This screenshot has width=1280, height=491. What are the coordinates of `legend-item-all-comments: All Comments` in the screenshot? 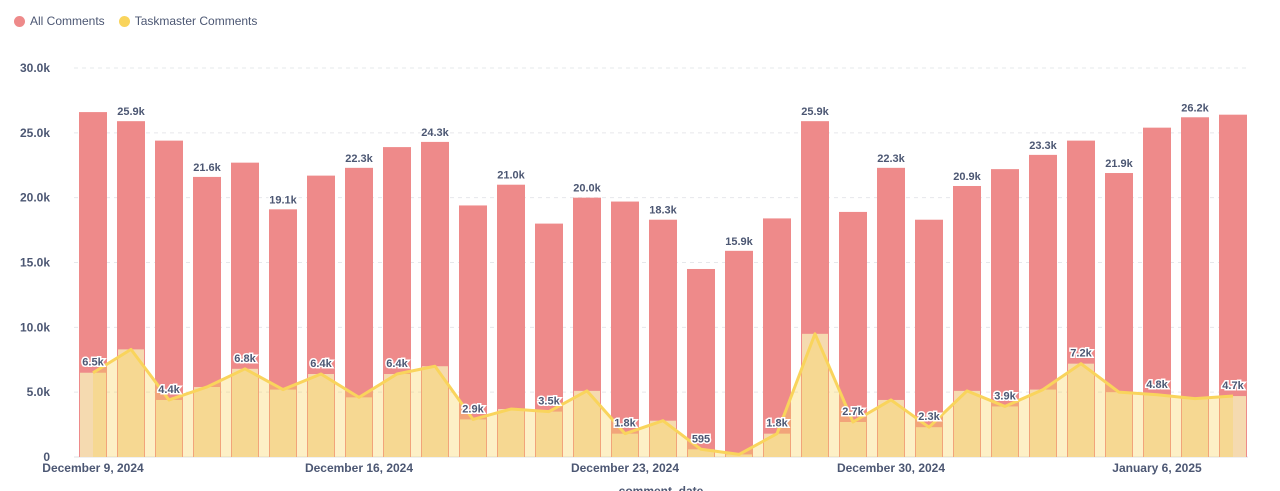 It's located at (59, 21).